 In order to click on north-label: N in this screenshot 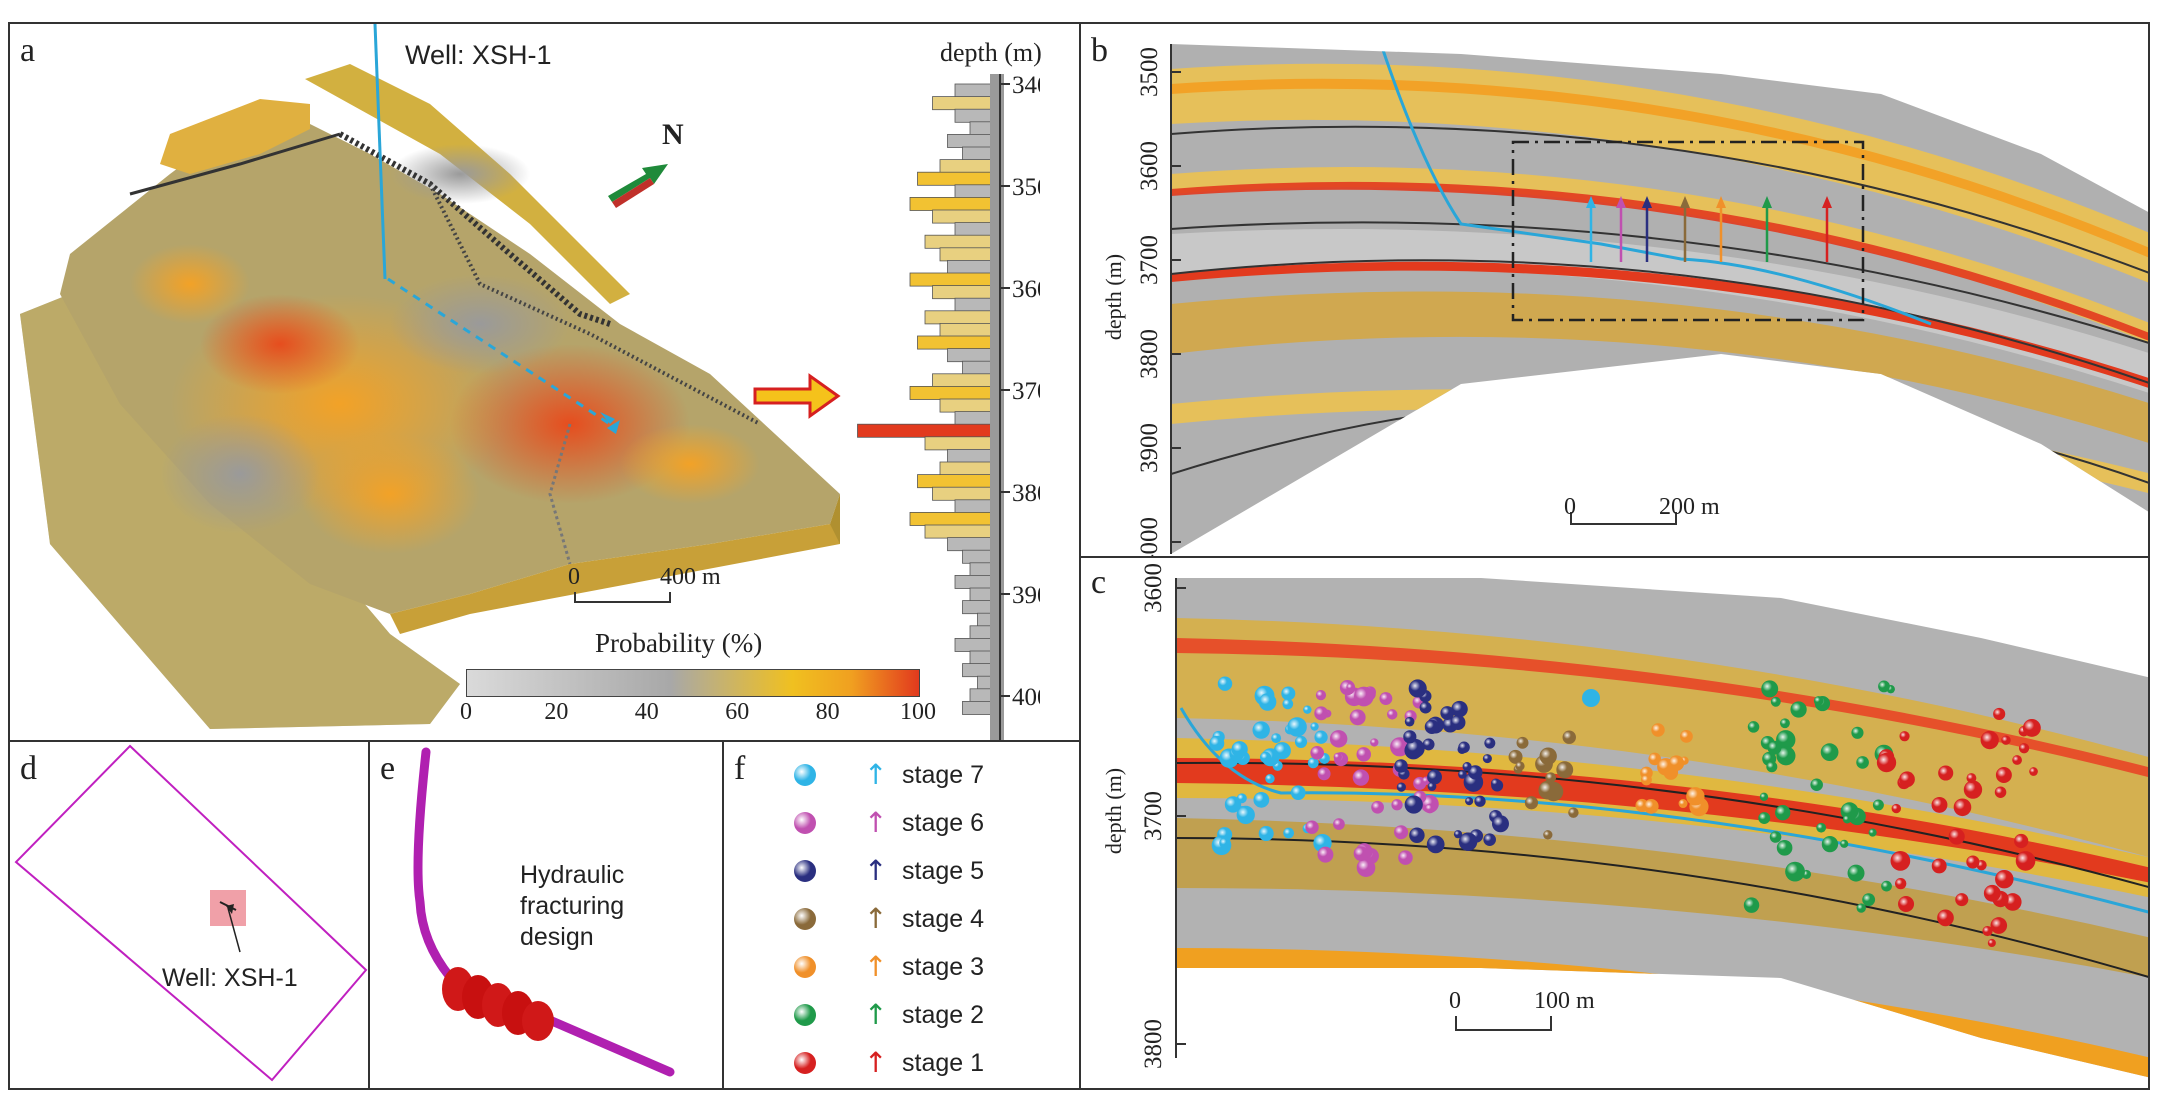, I will do `click(673, 134)`.